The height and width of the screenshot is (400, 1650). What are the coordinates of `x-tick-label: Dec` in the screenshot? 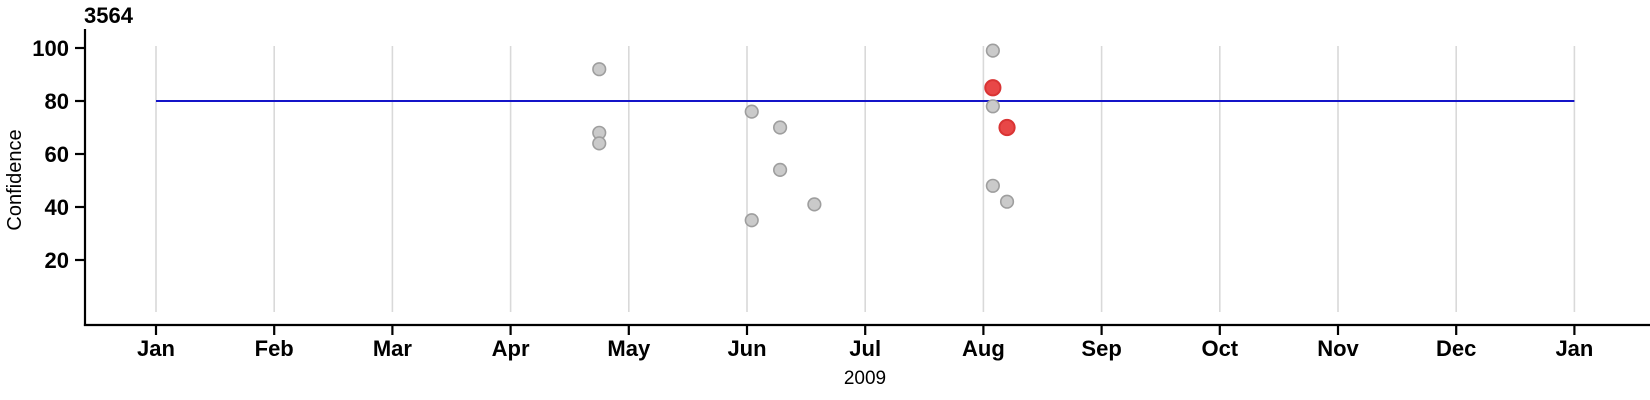 It's located at (1456, 348).